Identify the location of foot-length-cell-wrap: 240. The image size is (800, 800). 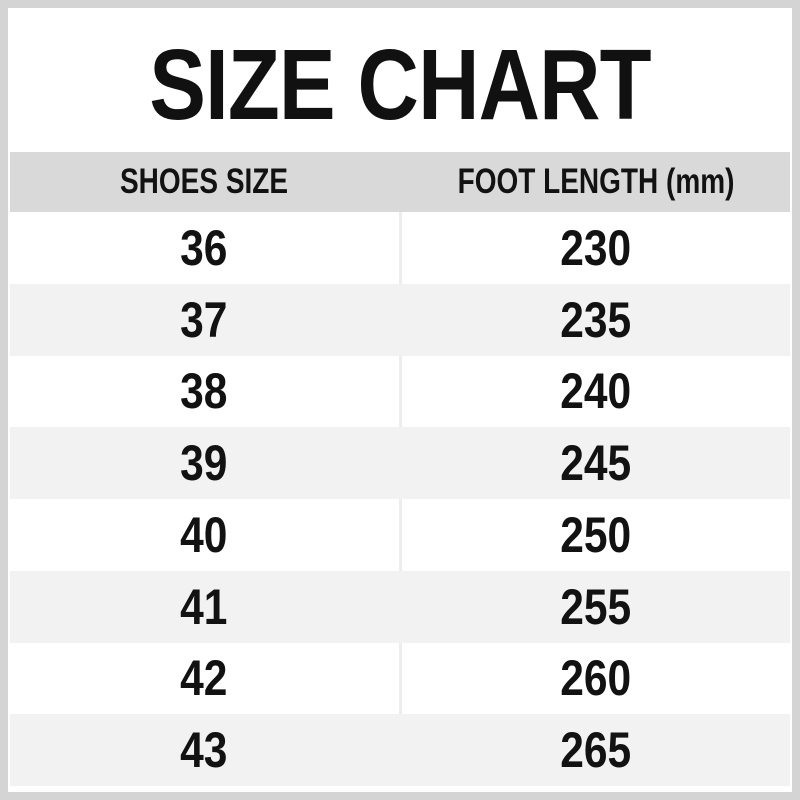
(594, 391).